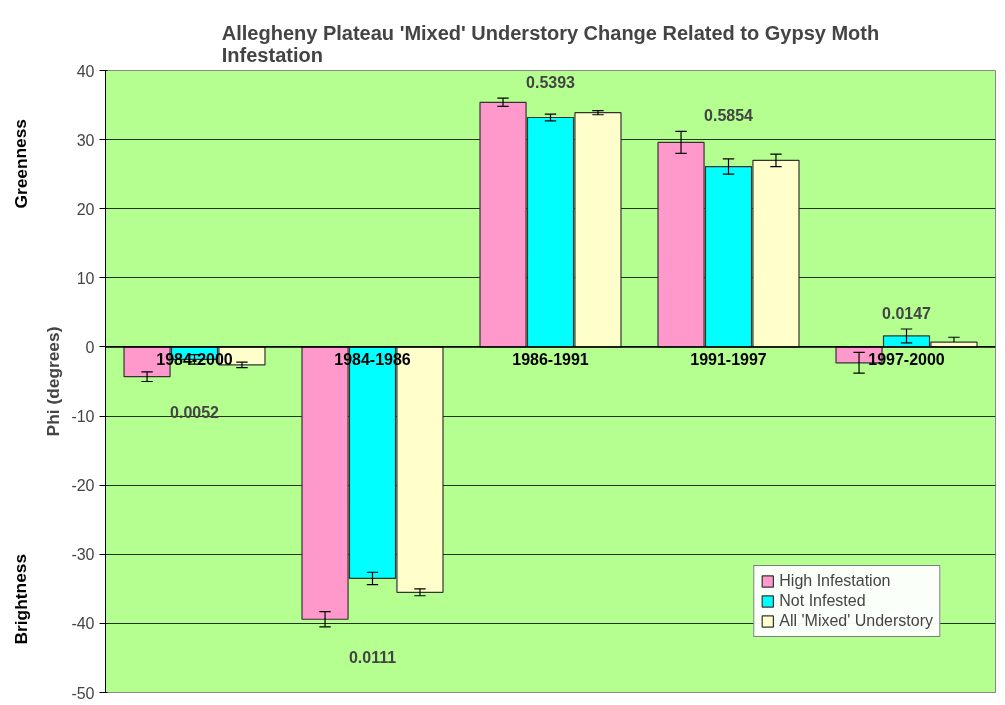 The image size is (1005, 705). What do you see at coordinates (551, 83) in the screenshot?
I see `annotation: 0.5393` at bounding box center [551, 83].